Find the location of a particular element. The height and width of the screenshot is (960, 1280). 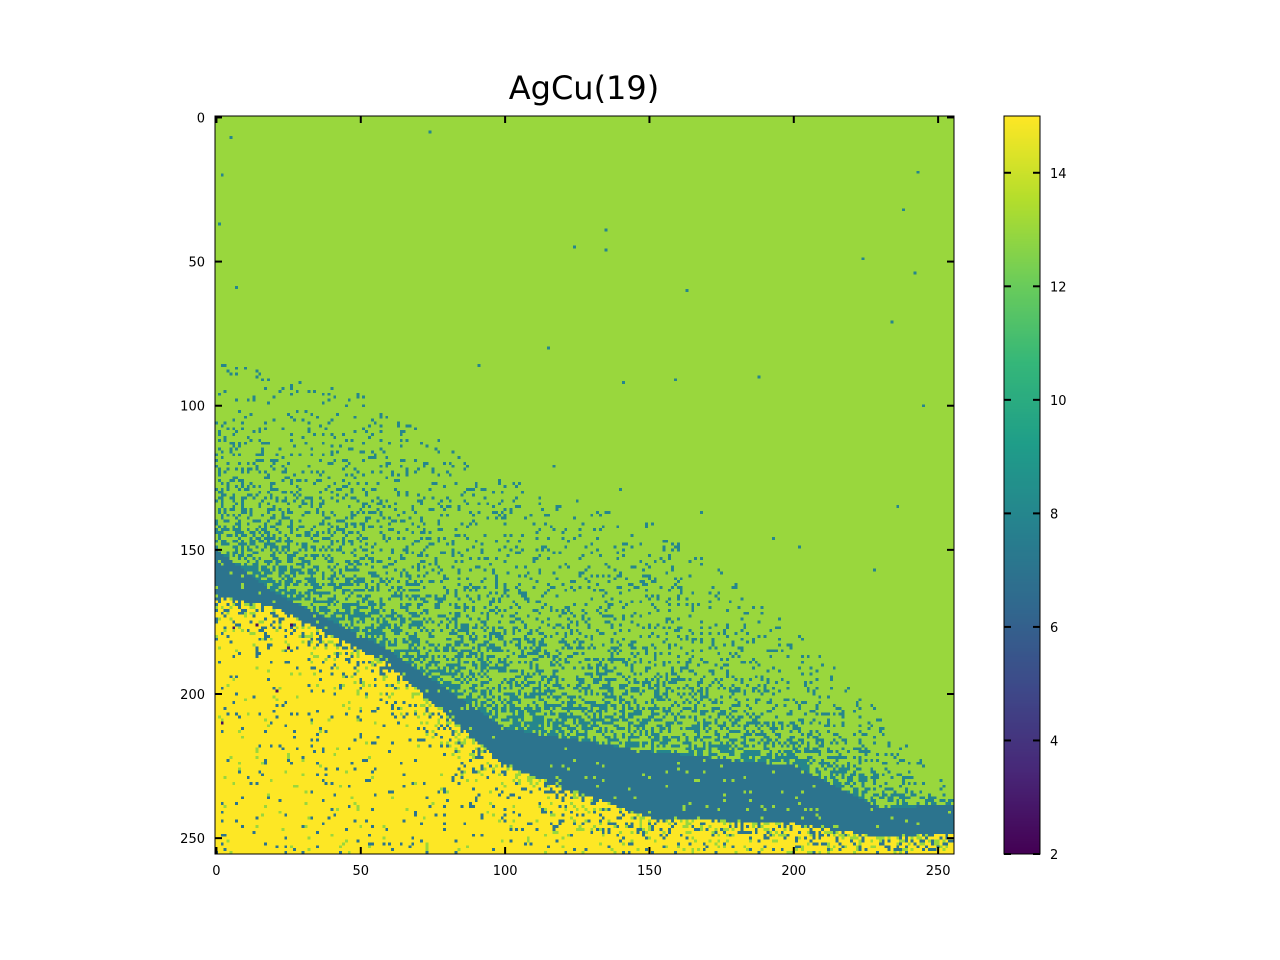

colorbar-tick-label: 12 is located at coordinates (1058, 287).